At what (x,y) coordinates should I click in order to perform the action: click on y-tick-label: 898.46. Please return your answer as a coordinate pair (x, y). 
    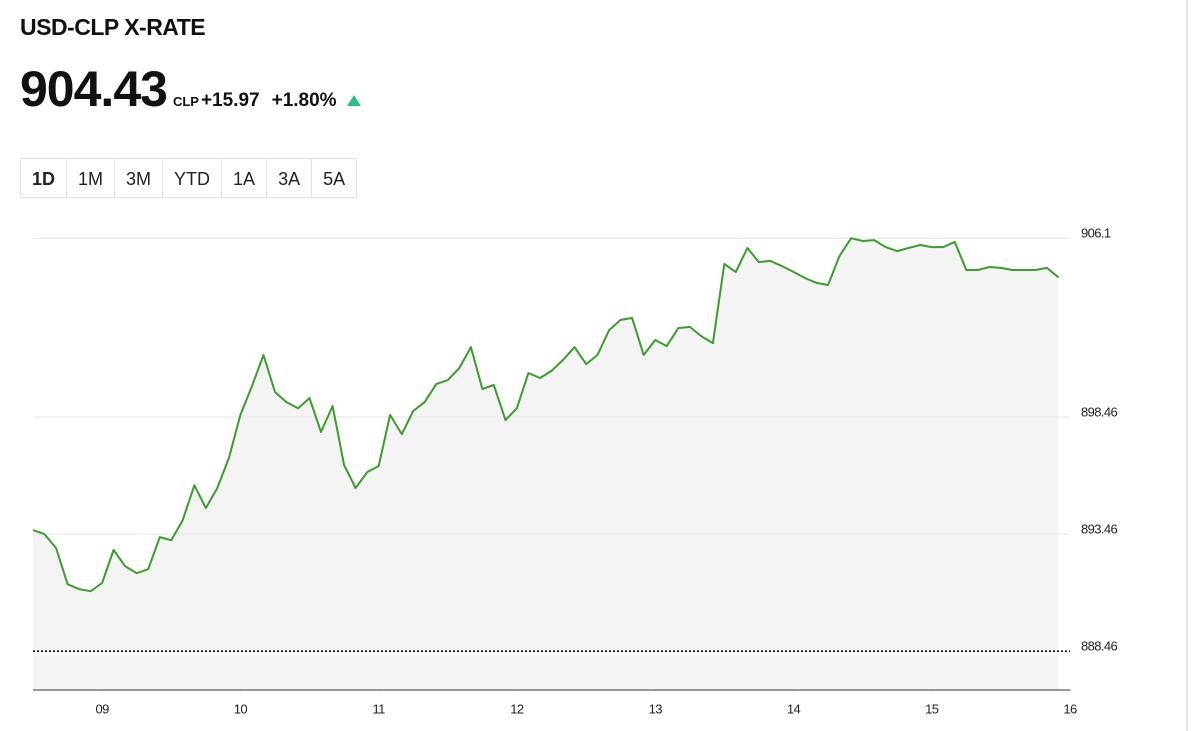
    Looking at the image, I should click on (1099, 411).